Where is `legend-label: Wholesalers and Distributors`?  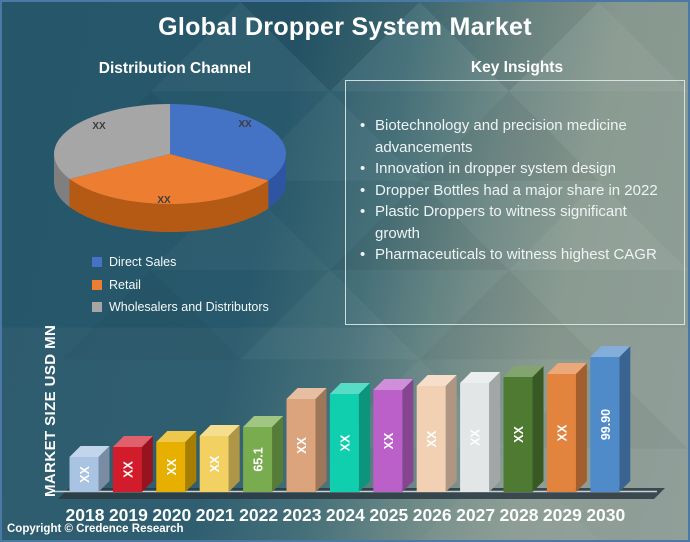
legend-label: Wholesalers and Distributors is located at coordinates (189, 307).